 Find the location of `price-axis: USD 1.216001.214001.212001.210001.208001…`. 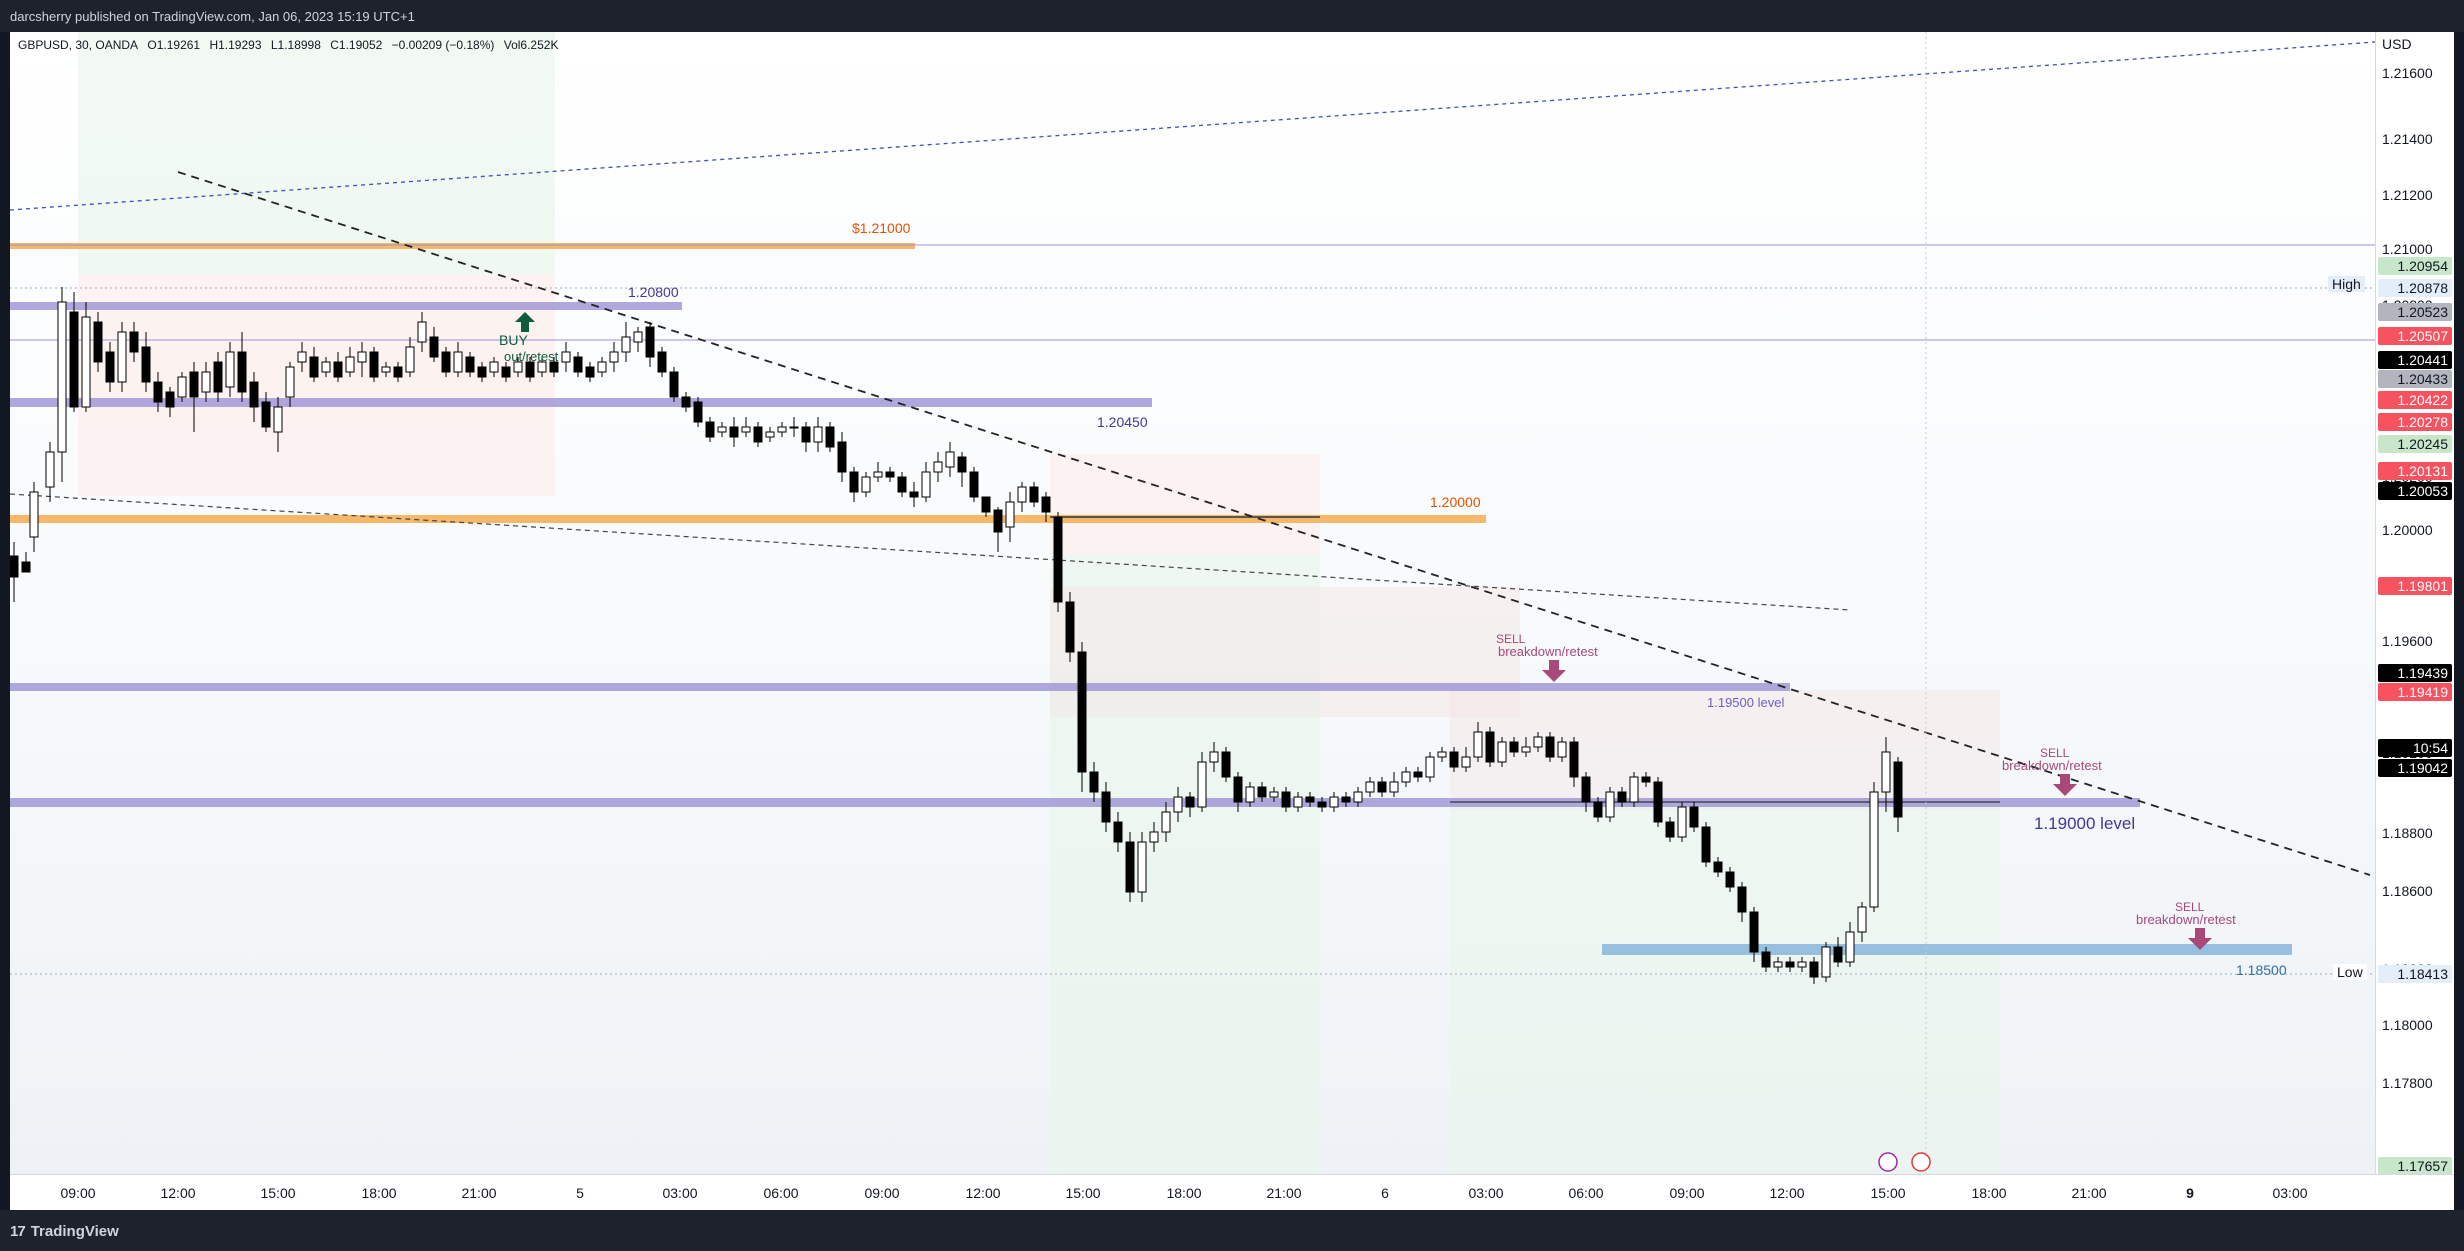

price-axis: USD 1.216001.214001.212001.210001.208001… is located at coordinates (2415, 603).